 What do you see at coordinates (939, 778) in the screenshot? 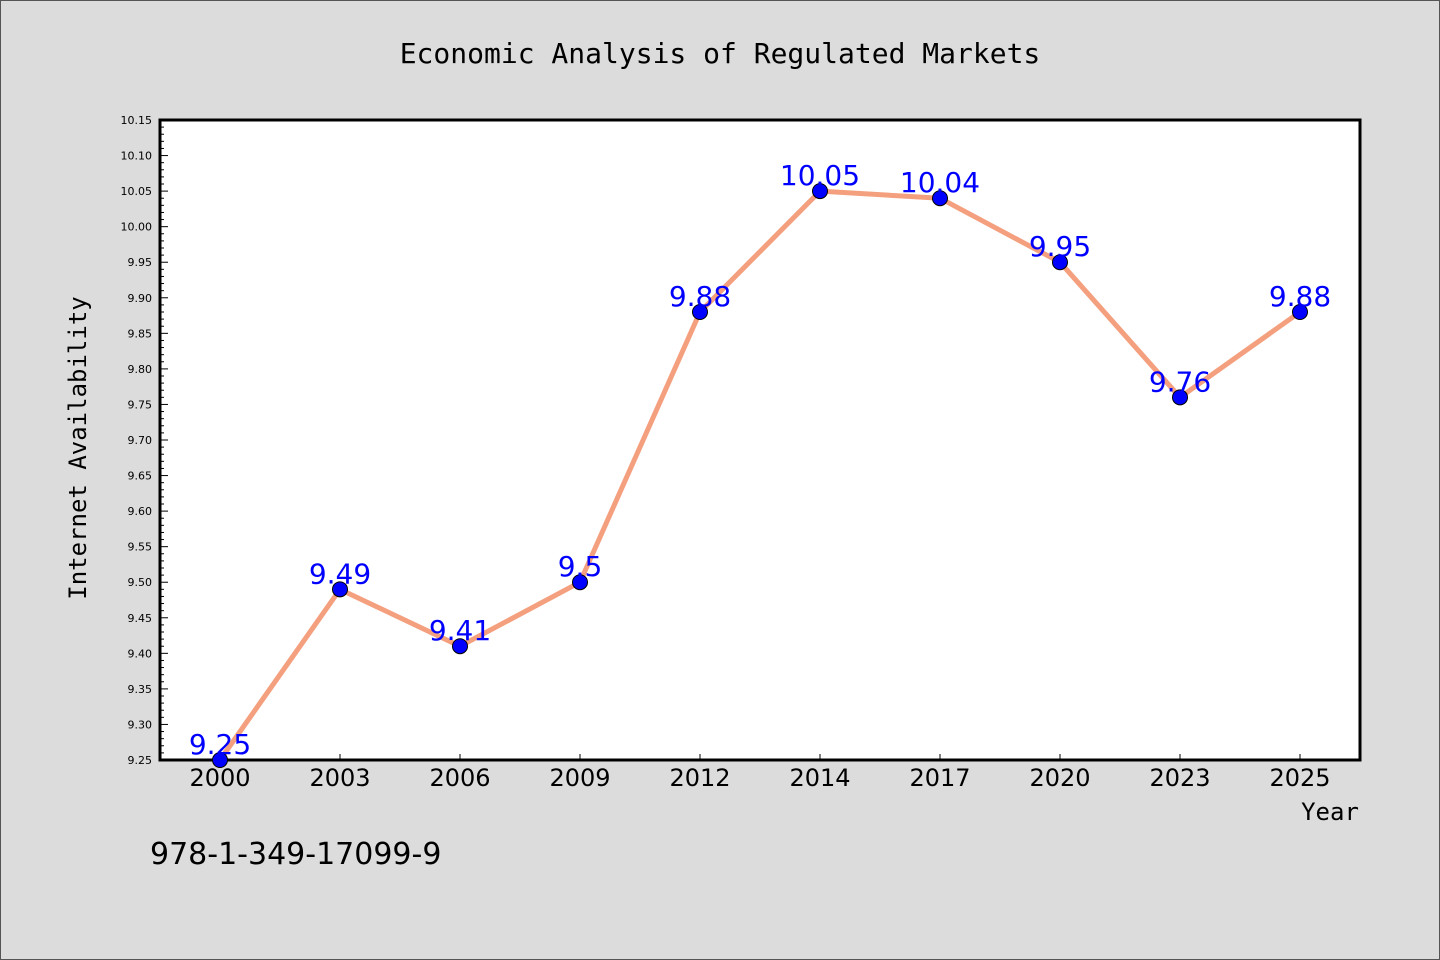
I see `x-tick-label: 2017` at bounding box center [939, 778].